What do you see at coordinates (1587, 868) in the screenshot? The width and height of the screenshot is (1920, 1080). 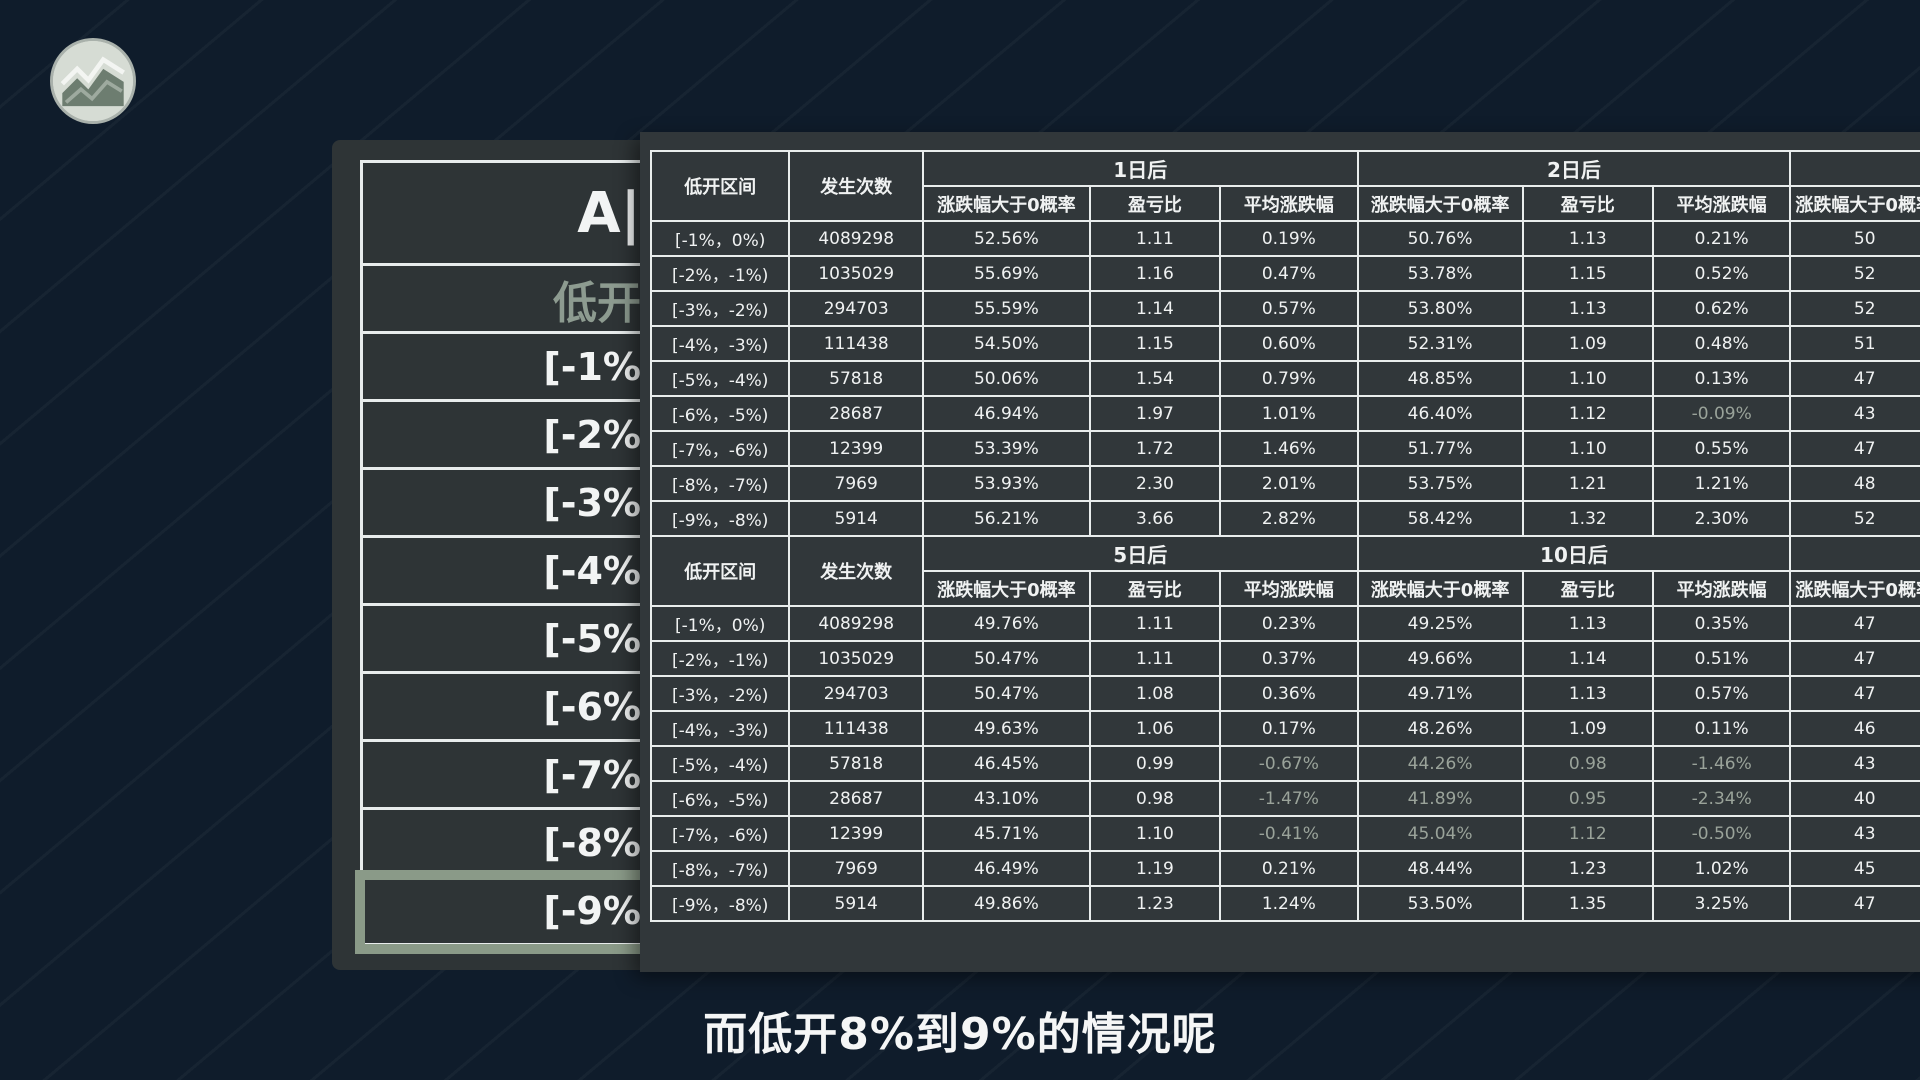 I see `cell-value: 1.23` at bounding box center [1587, 868].